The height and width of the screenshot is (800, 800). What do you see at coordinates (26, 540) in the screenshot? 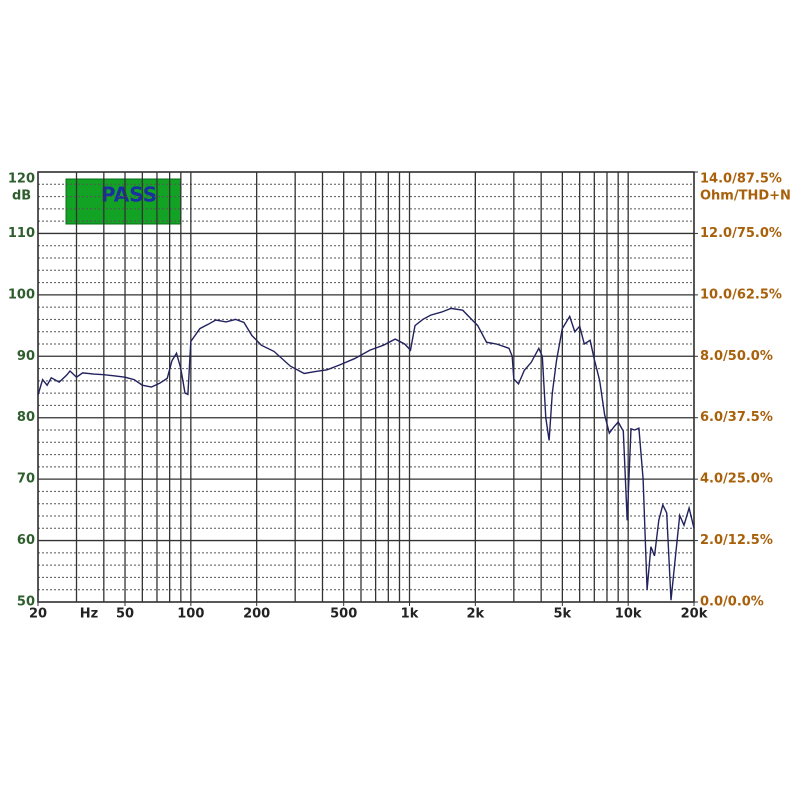
I see `y-tick-label: 60` at bounding box center [26, 540].